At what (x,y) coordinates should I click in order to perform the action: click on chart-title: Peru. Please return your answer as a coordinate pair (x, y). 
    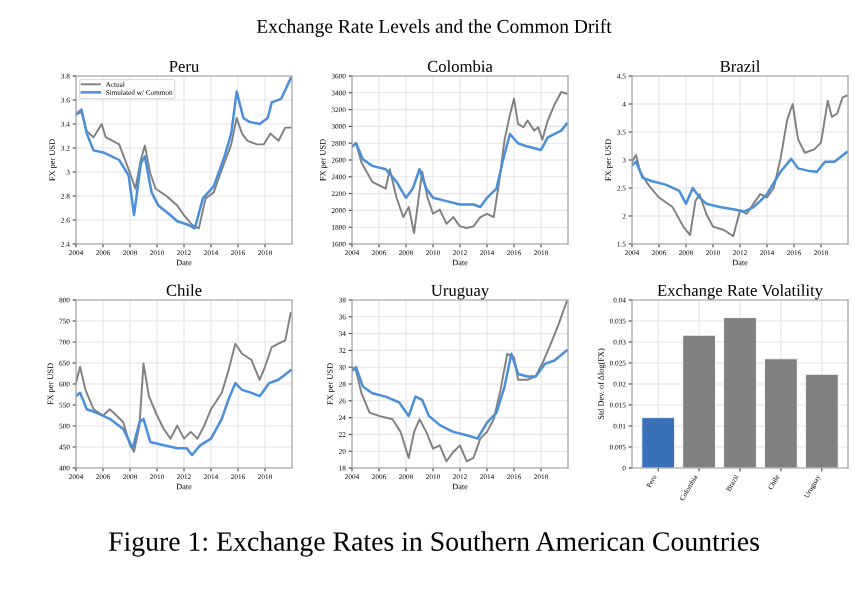
    Looking at the image, I should click on (184, 66).